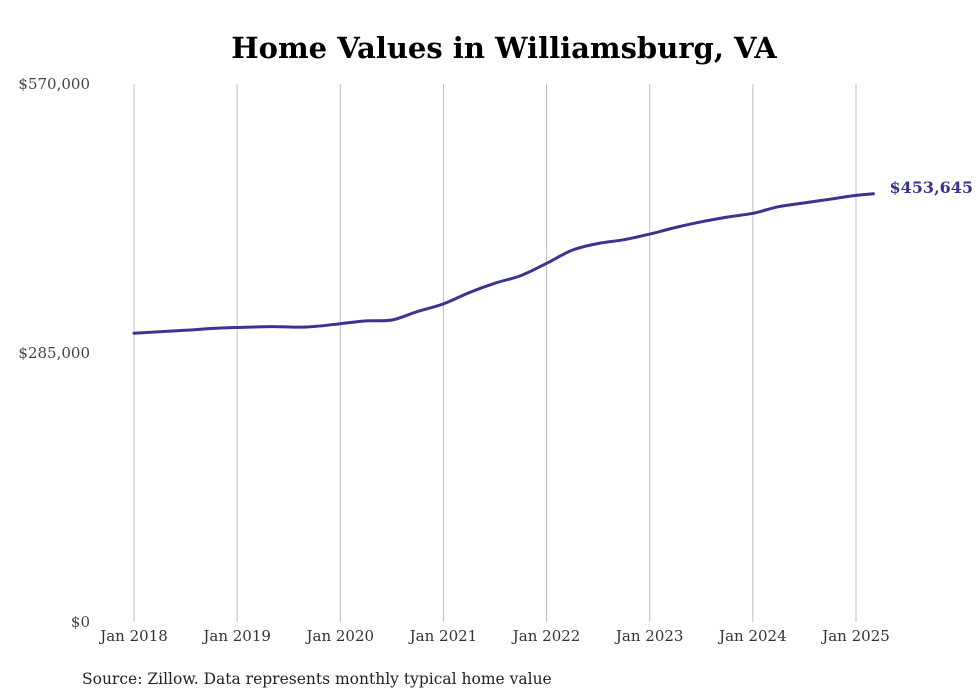  I want to click on x-tick-label: Jan 2025, so click(855, 636).